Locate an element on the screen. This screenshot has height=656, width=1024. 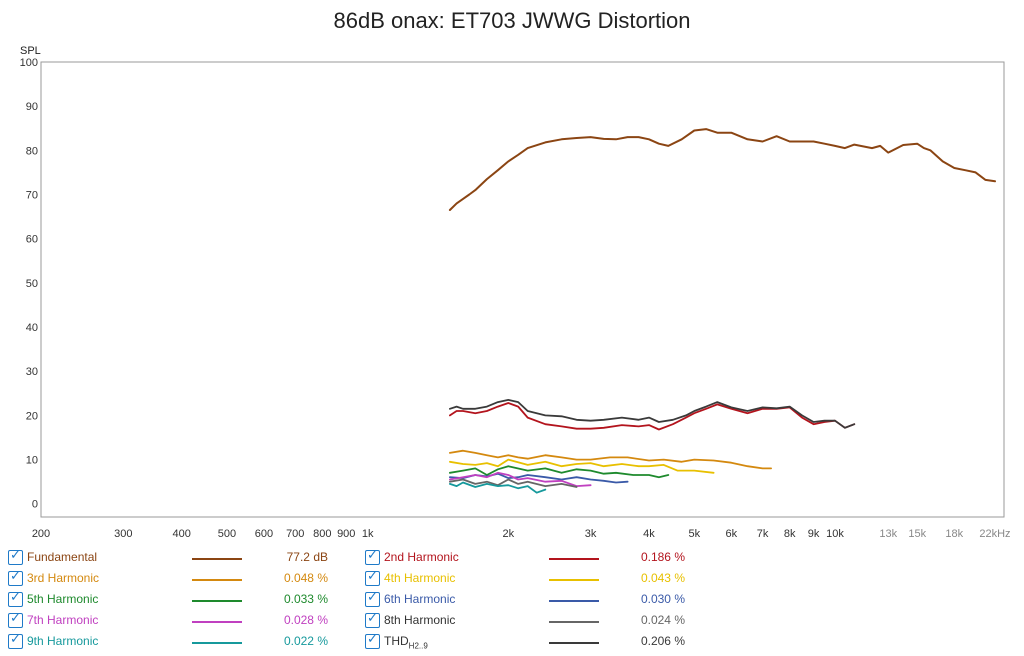
legend-checkbox-fundamental: ✓ is located at coordinates (15, 556).